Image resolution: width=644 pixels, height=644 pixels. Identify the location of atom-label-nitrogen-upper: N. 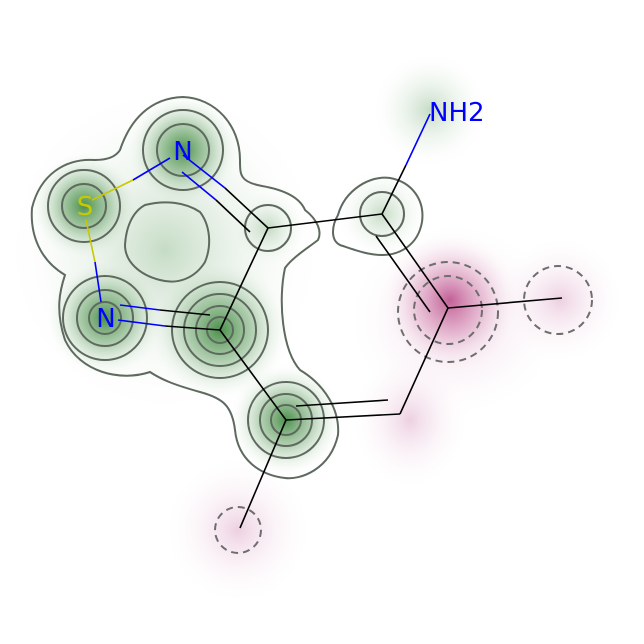
(182, 152).